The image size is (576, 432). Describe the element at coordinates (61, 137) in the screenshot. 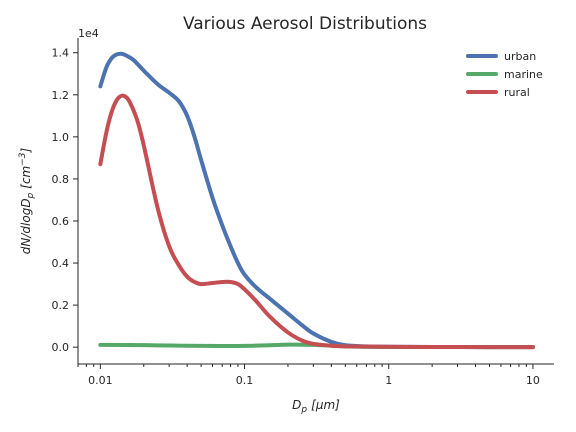

I see `y-tick-label: 1.0` at that location.